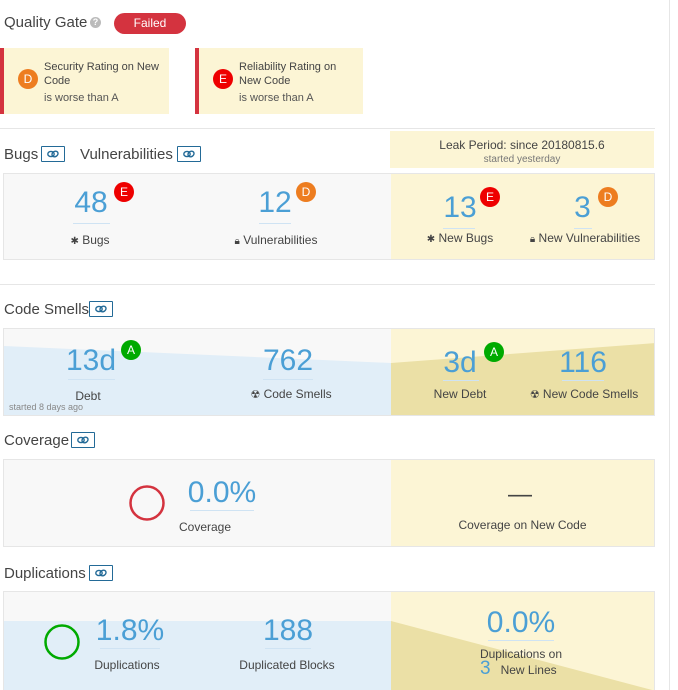 The width and height of the screenshot is (678, 690). Describe the element at coordinates (91, 360) in the screenshot. I see `debt-value: 13d` at that location.